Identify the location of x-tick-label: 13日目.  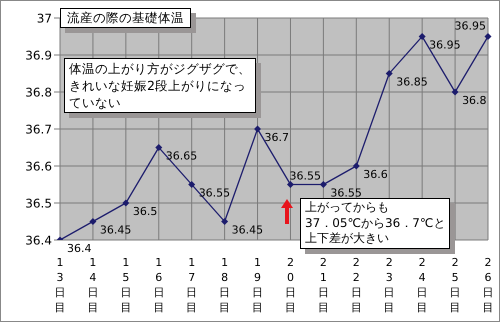
(60, 285).